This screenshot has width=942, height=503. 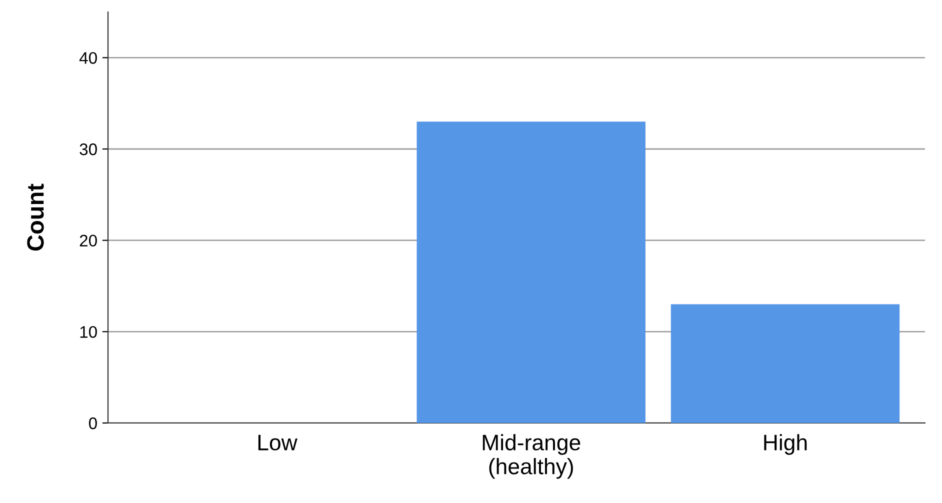 What do you see at coordinates (278, 442) in the screenshot?
I see `x-tick-label: Low` at bounding box center [278, 442].